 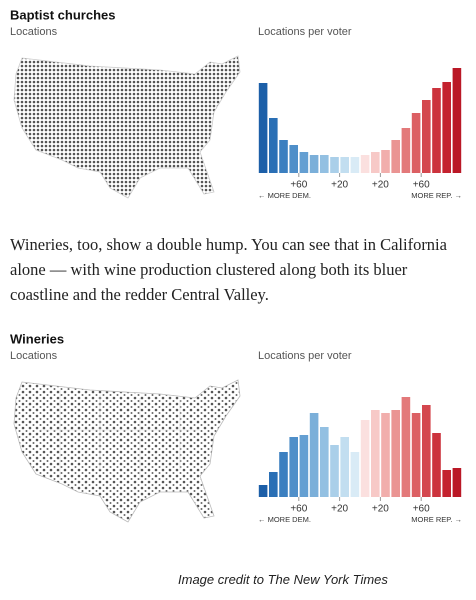 What do you see at coordinates (127, 127) in the screenshot?
I see `map-baptist` at bounding box center [127, 127].